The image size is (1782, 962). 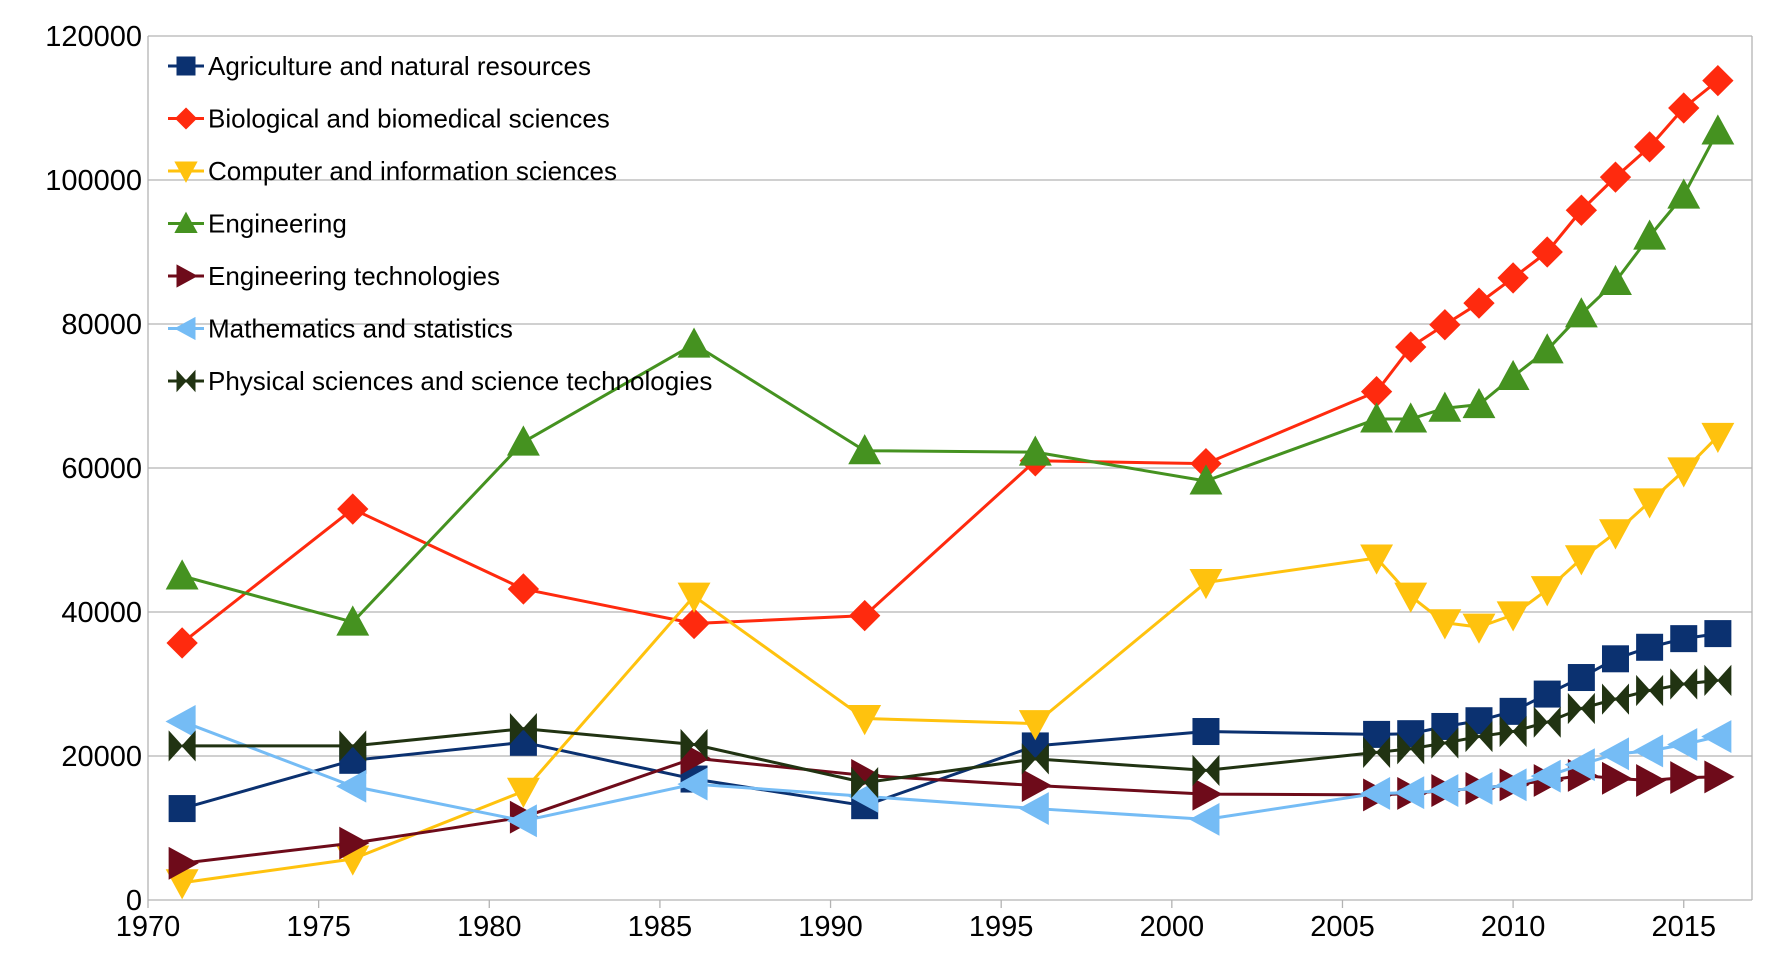 I want to click on series-mathematics-and-statistics, so click(x=948, y=771).